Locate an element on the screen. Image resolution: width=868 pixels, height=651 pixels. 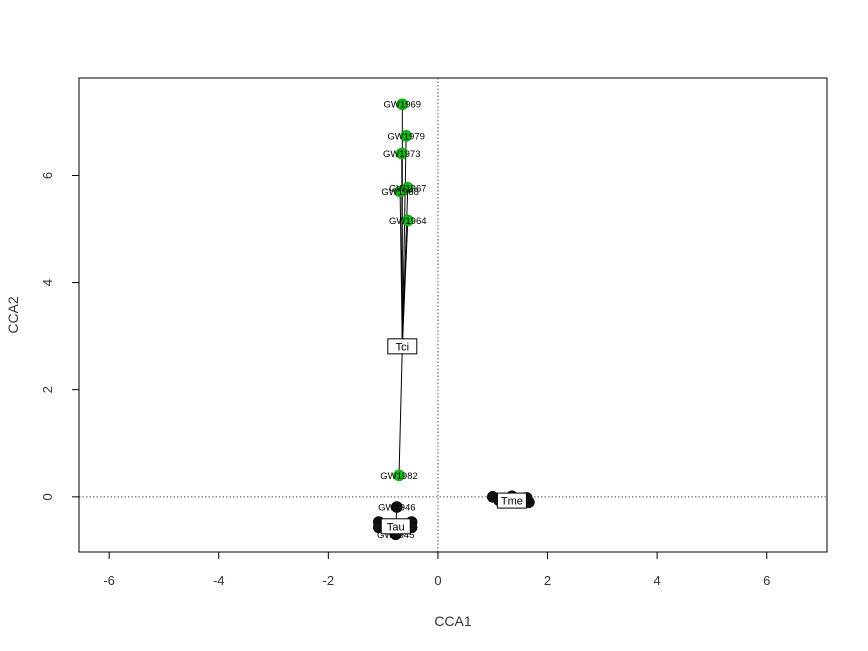
centroid-label: Tci is located at coordinates (402, 347).